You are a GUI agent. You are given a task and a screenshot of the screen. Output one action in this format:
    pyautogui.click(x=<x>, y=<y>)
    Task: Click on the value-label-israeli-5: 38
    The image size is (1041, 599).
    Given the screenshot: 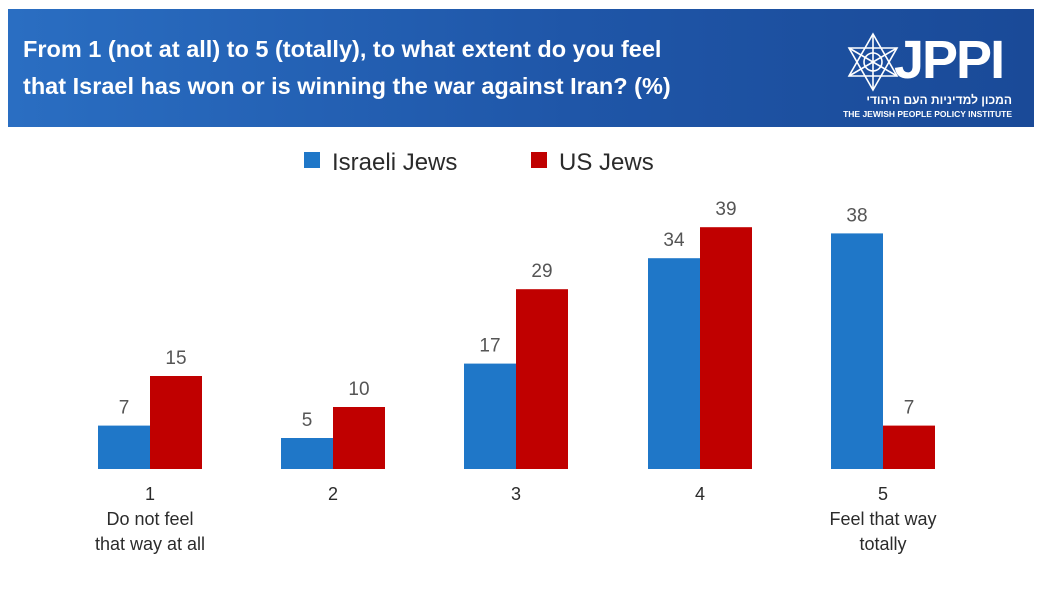 What is the action you would take?
    pyautogui.click(x=856, y=215)
    